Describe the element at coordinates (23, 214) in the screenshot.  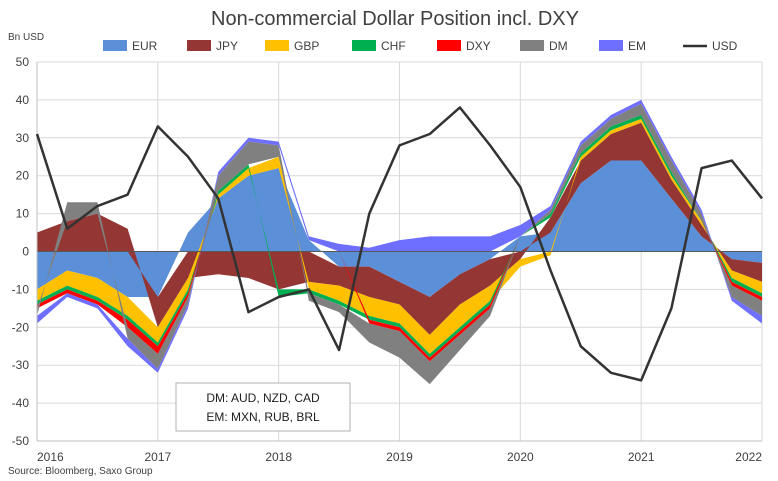
I see `y-tick-label: 10` at that location.